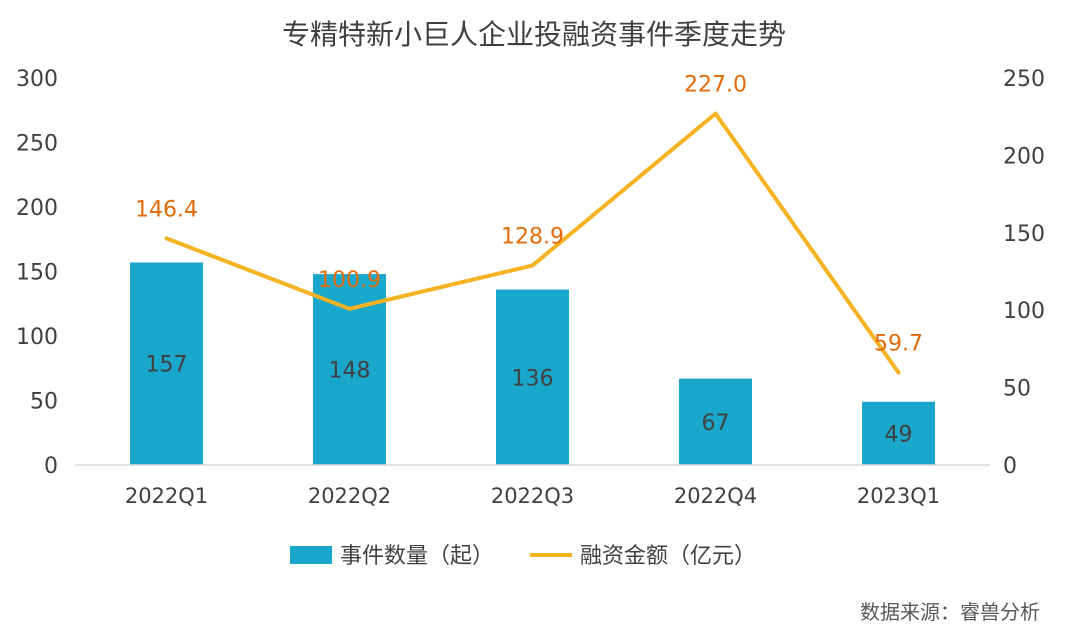  I want to click on bar-value-label: 136, so click(533, 378).